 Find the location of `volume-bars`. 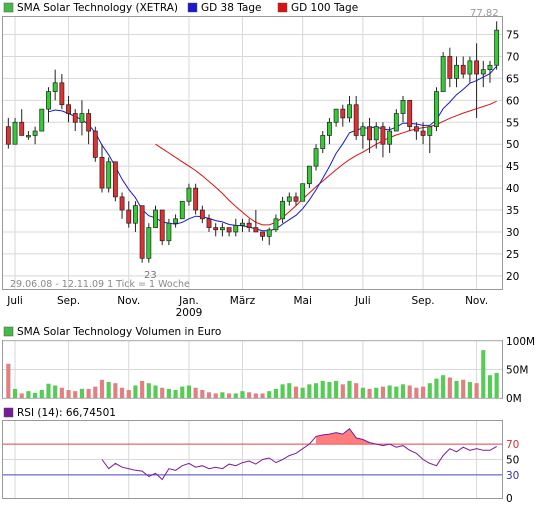

volume-bars is located at coordinates (252, 374).